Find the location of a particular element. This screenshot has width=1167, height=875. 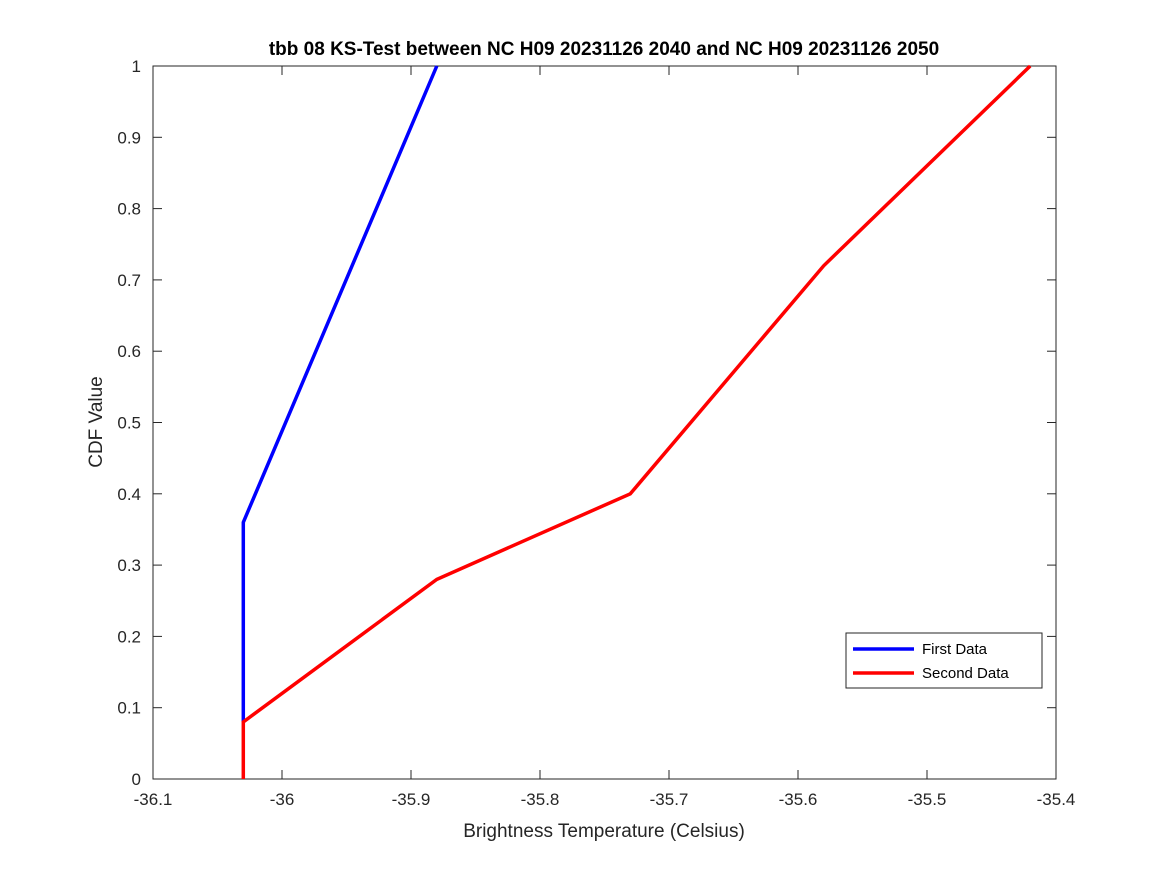

y-tick-labels: 0 0.1 0.2 0.3 0.4 0.5 0.6 0.7 0.8 0.9 1 is located at coordinates (129, 423).